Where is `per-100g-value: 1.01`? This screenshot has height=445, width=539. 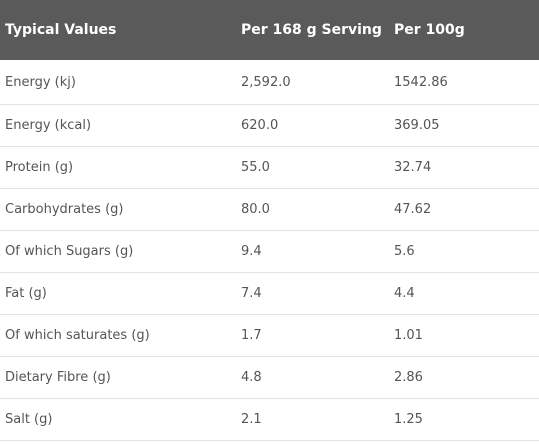 per-100g-value: 1.01 is located at coordinates (464, 335).